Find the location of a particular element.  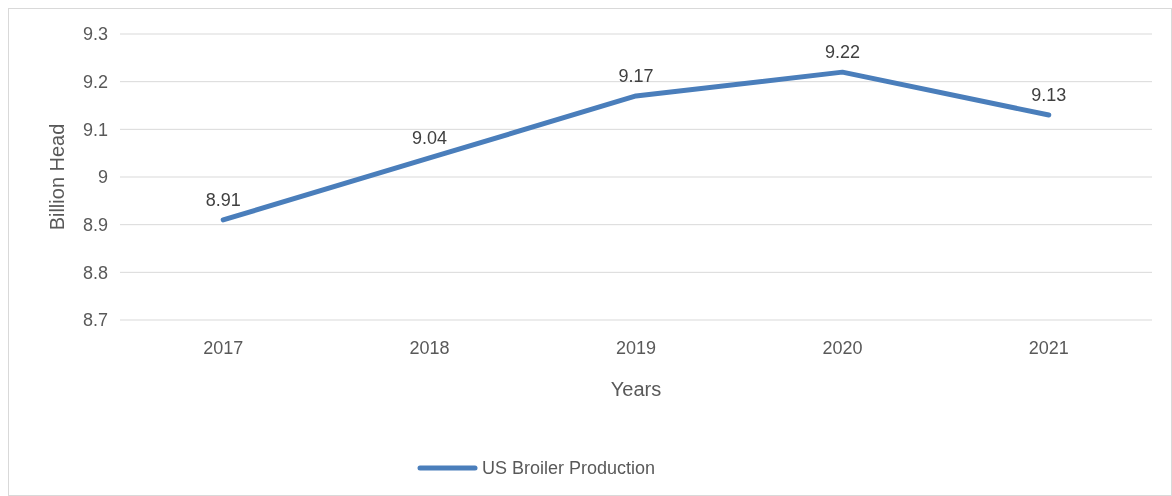

x-tick-label: 2019 is located at coordinates (636, 348).